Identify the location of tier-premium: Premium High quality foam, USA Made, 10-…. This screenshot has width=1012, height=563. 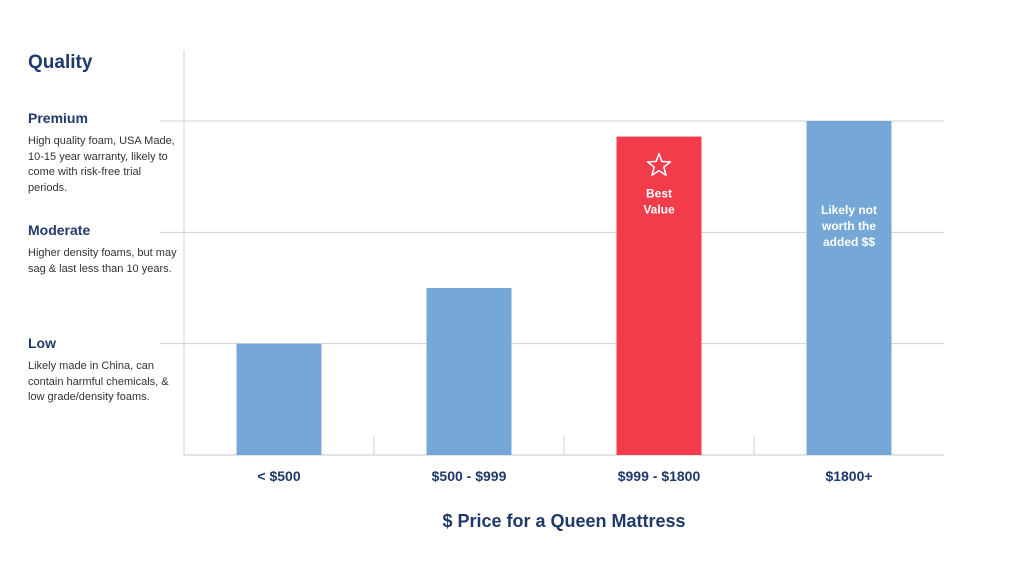
(103, 153).